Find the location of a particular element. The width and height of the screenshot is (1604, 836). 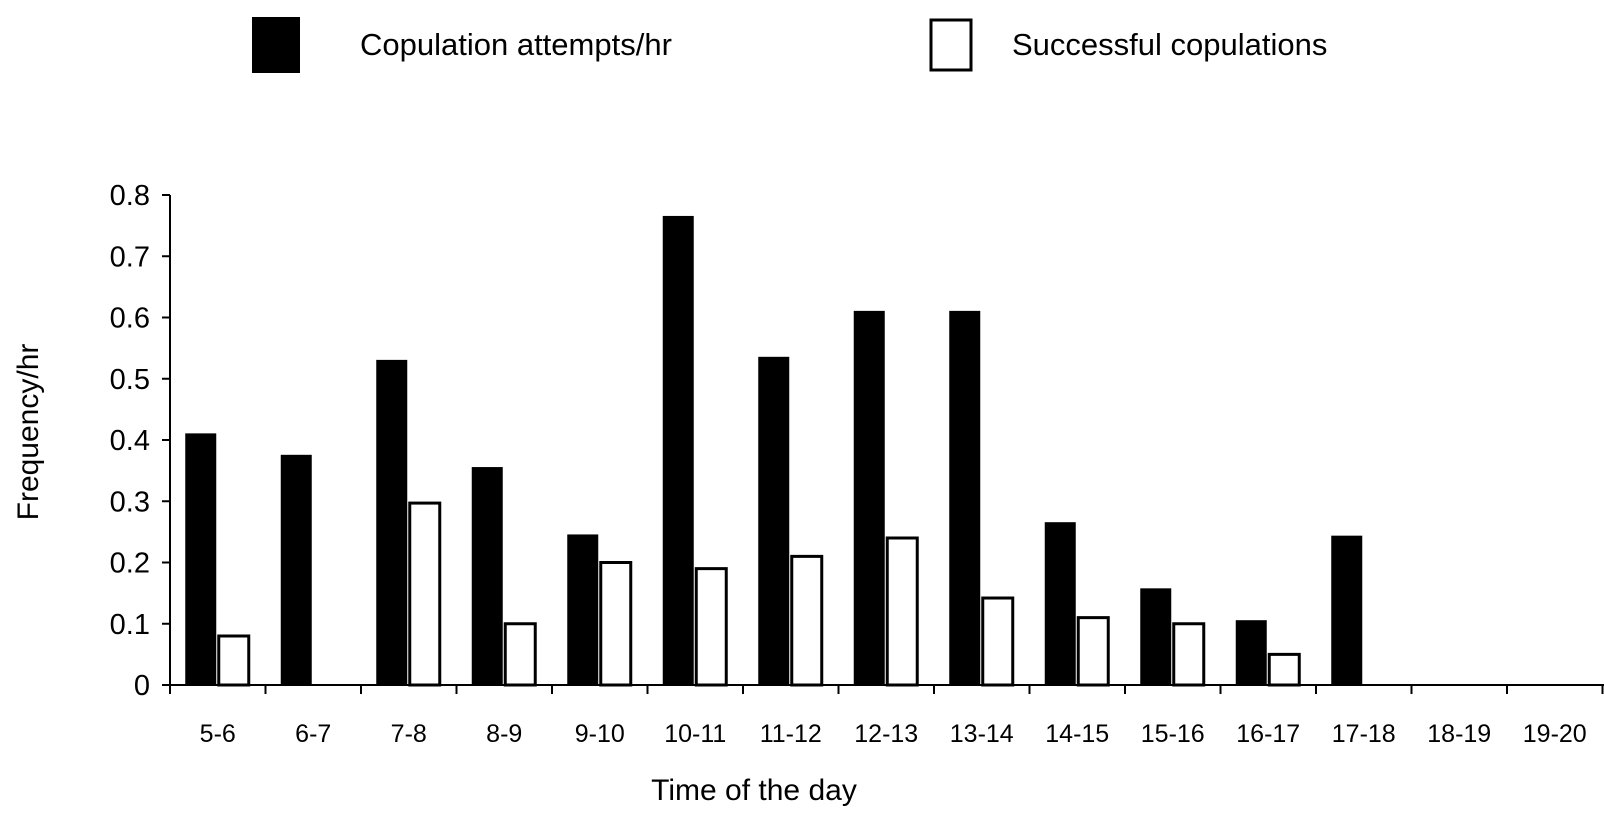

x-tick-label: 19-20 is located at coordinates (1555, 734).